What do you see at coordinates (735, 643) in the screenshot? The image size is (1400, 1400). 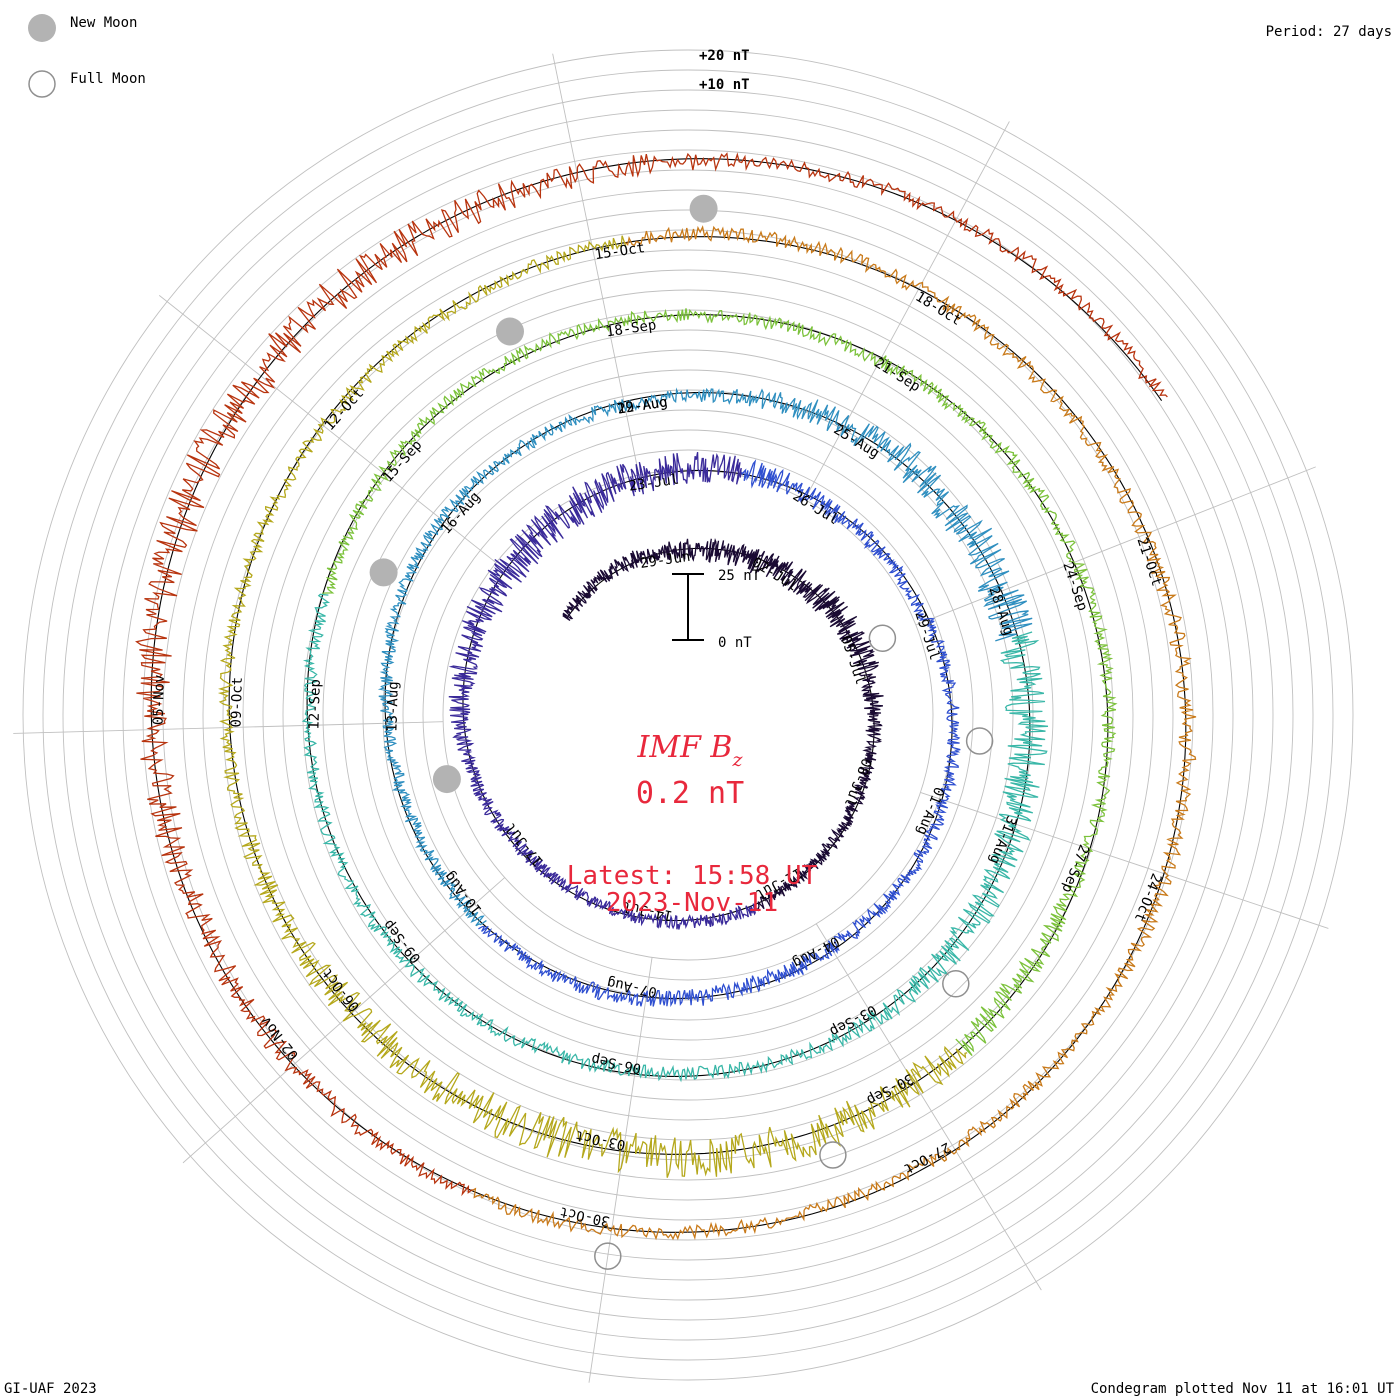 I see `scale-bar-bottom-label: 0 nT` at bounding box center [735, 643].